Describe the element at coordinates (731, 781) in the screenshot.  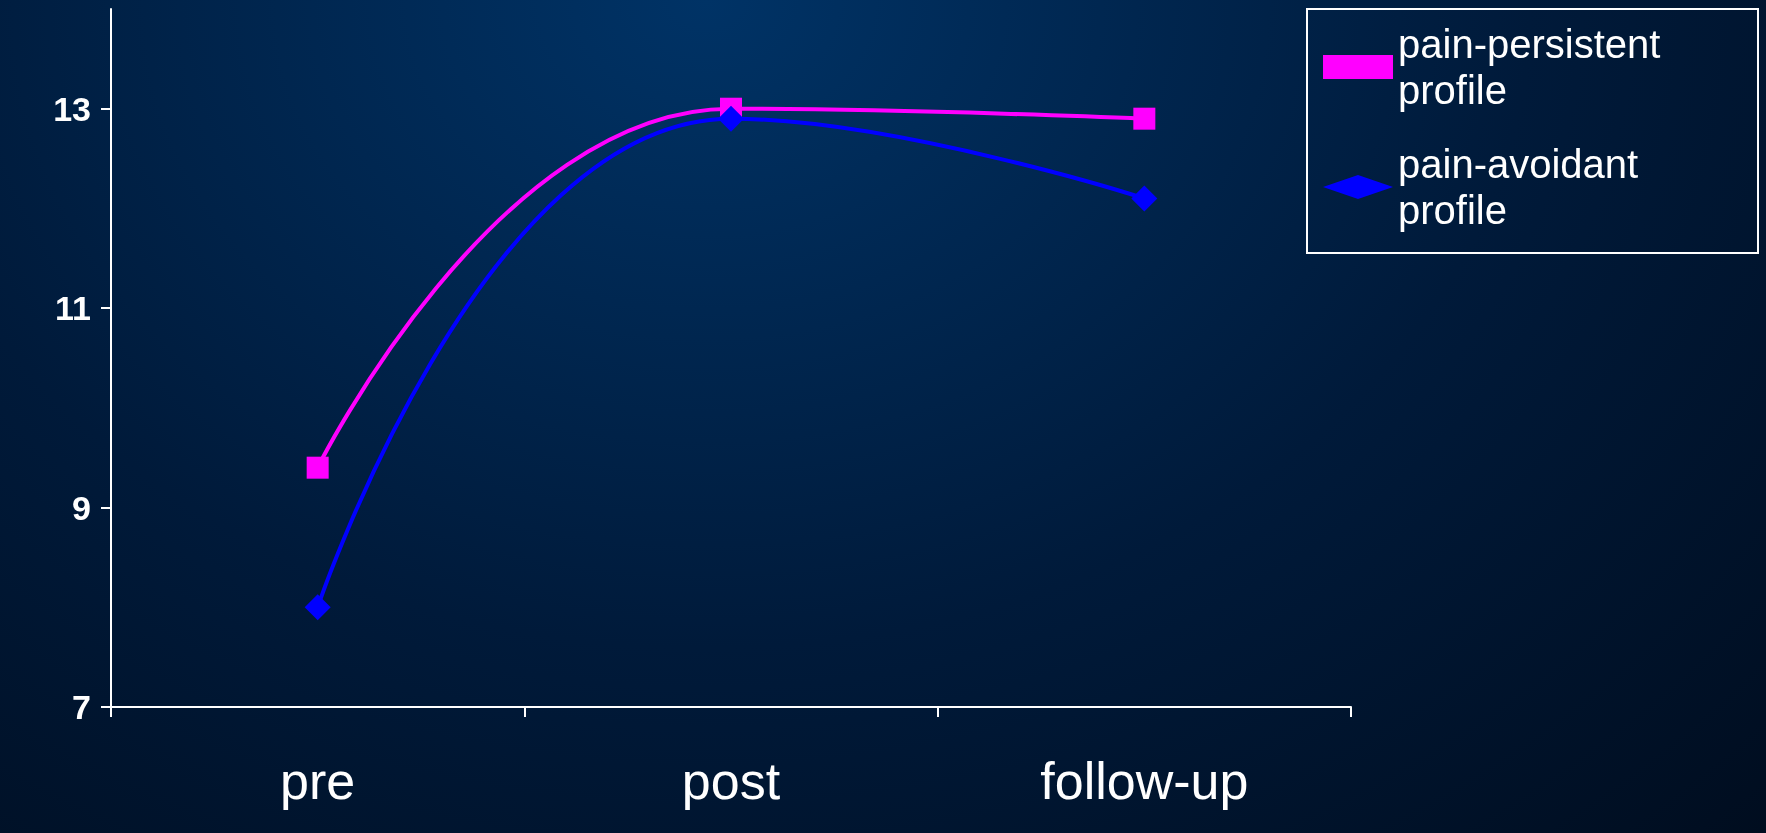
I see `x-tick-label: post` at that location.